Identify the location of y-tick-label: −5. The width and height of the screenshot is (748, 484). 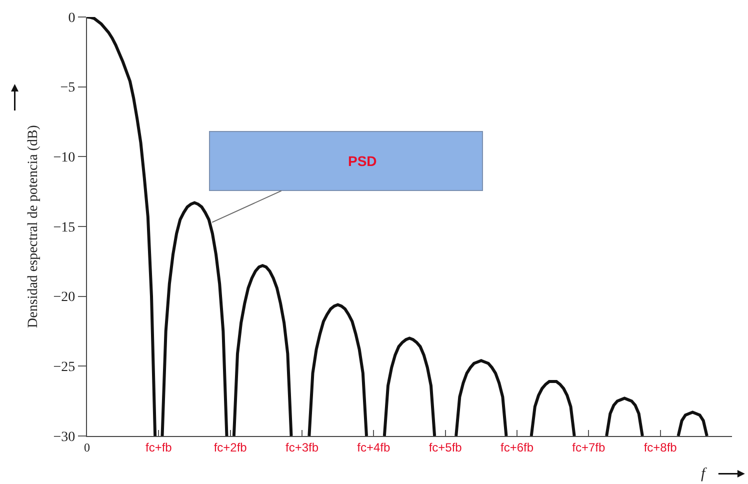
(68, 88).